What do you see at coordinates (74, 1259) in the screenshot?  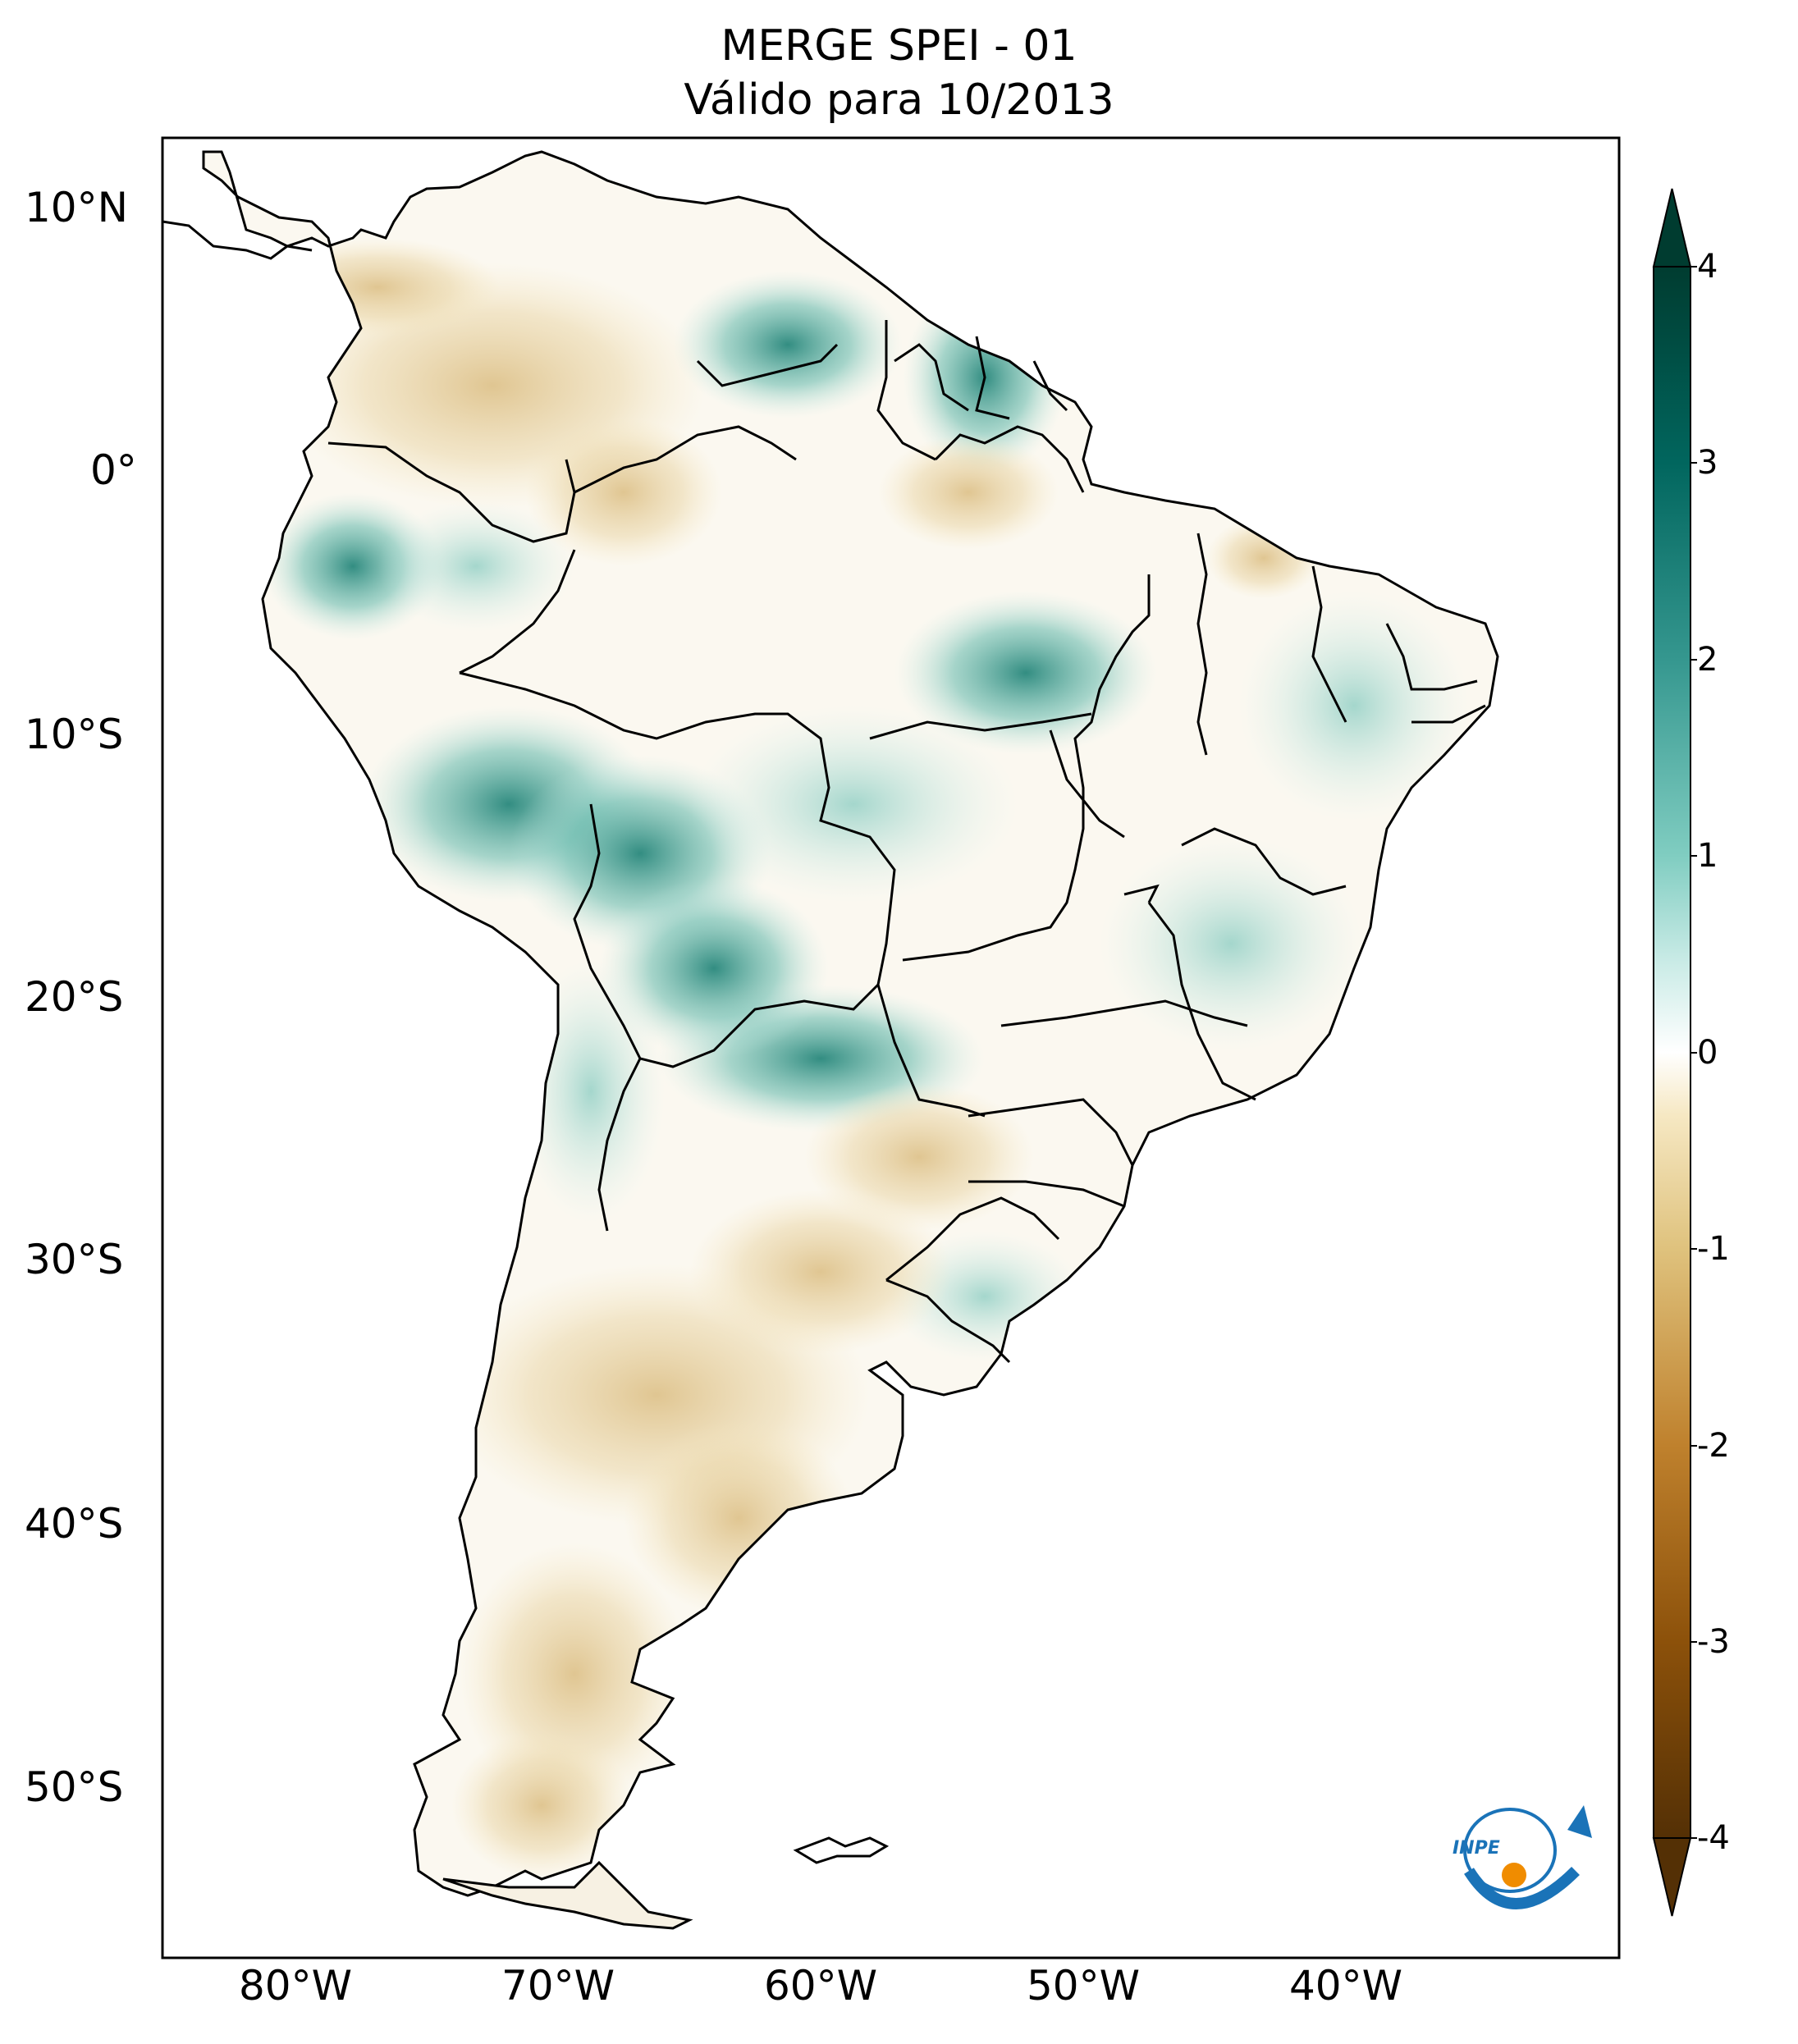 I see `lat-label-30s: 30°S` at bounding box center [74, 1259].